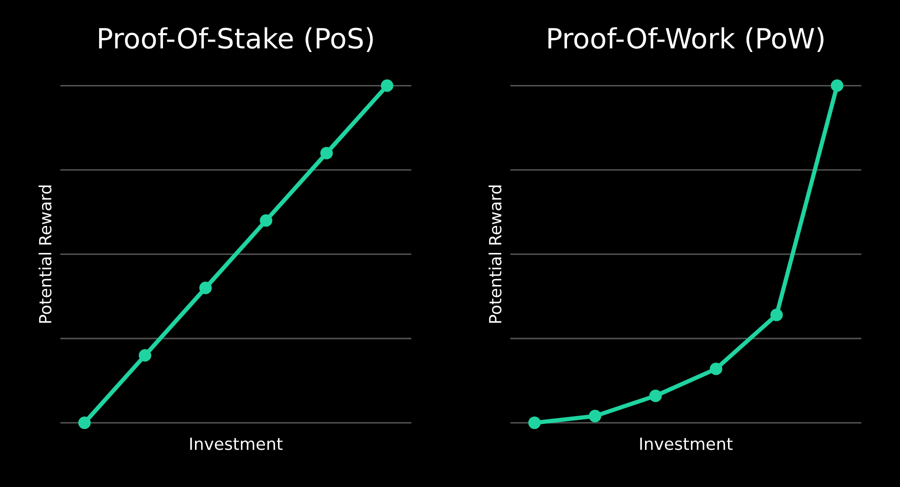 The image size is (900, 487). I want to click on chart-title: Proof-Of-Stake (PoS), so click(236, 39).